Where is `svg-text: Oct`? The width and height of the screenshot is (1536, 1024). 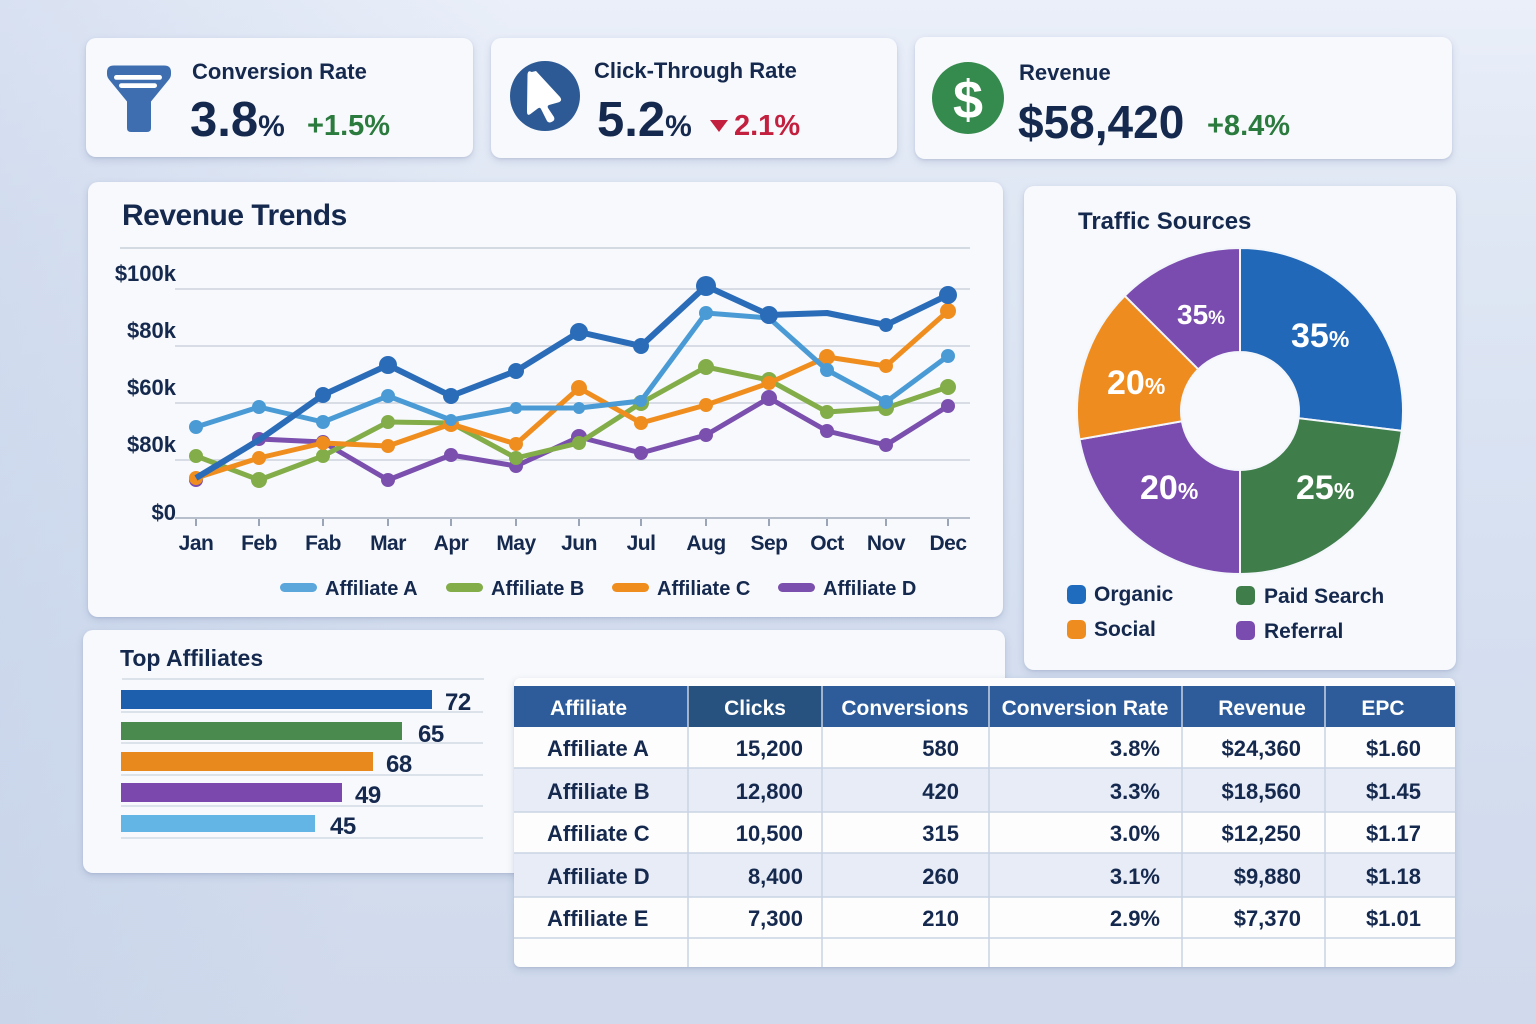 svg-text: Oct is located at coordinates (827, 543).